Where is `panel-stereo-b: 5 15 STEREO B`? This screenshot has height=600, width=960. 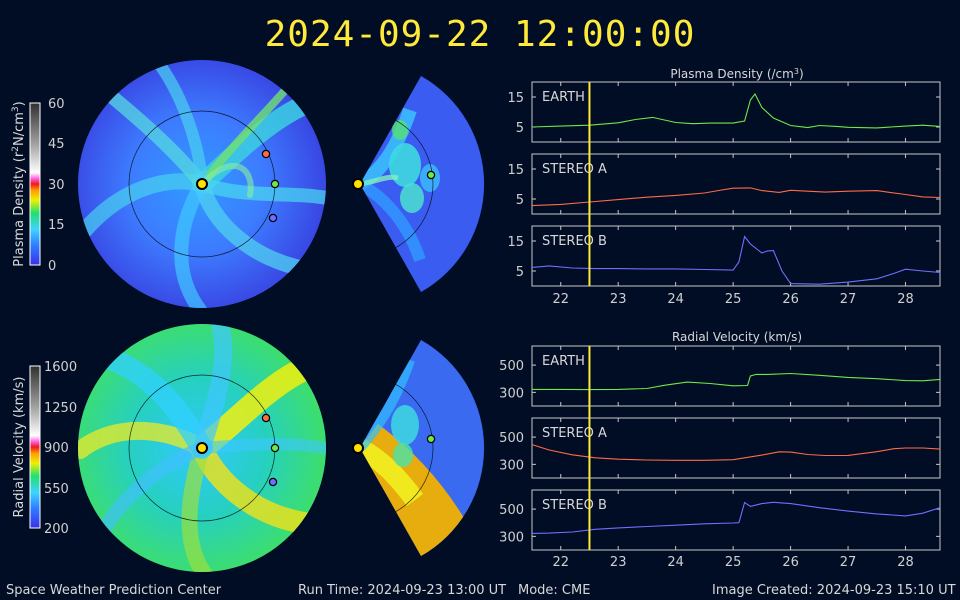
panel-stereo-b: 5 15 STEREO B is located at coordinates (724, 256).